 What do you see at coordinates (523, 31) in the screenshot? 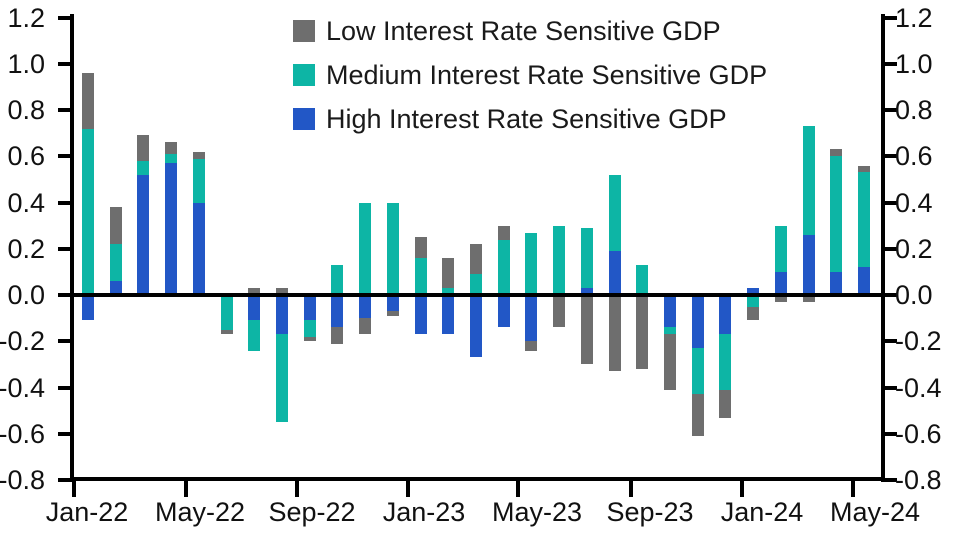
I see `legend-label-low: Low Interest Rate Sensitive GDP` at bounding box center [523, 31].